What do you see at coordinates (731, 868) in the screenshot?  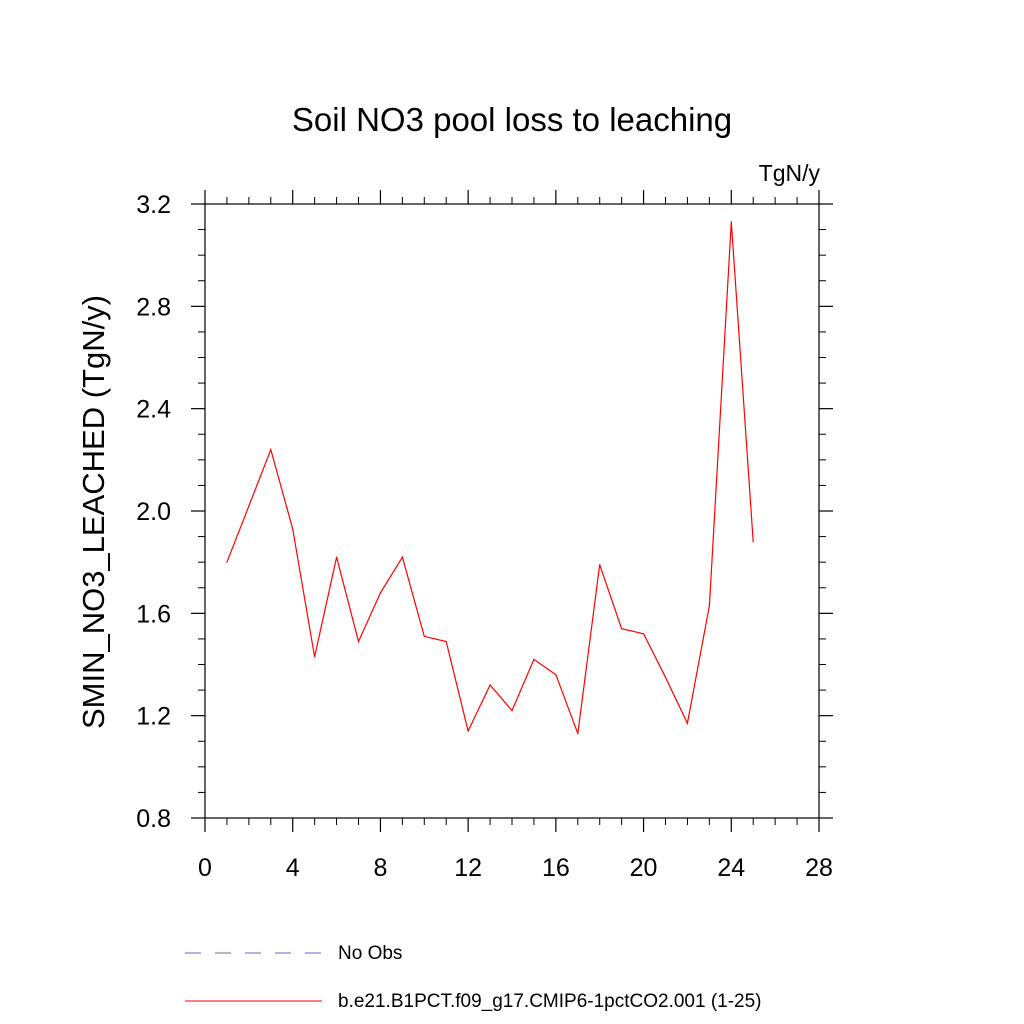 I see `x-tick-label: 24` at bounding box center [731, 868].